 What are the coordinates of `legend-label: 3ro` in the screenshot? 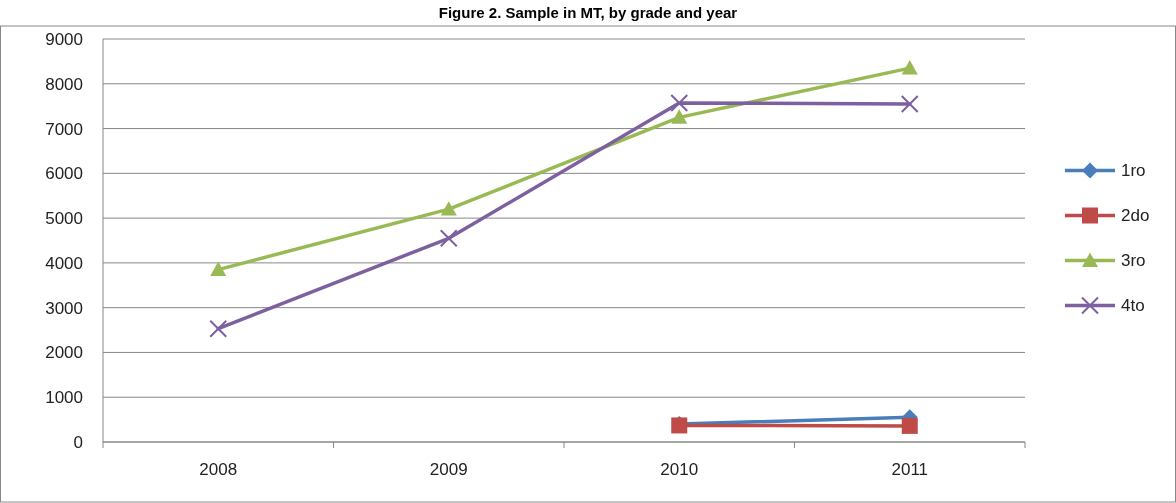 It's located at (1133, 261).